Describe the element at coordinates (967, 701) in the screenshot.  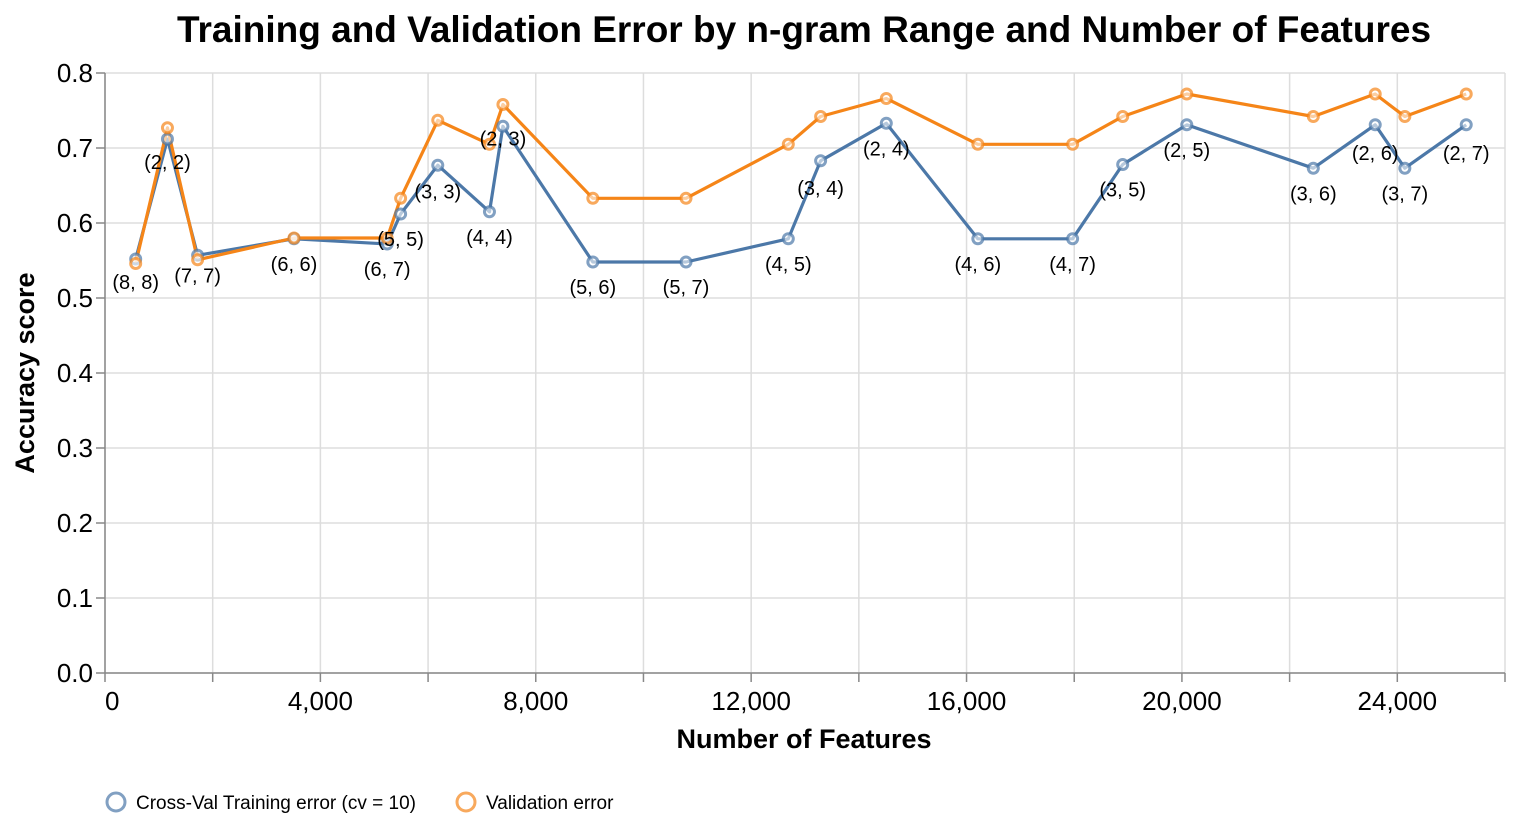
I see `x-tick-label: 16,000` at that location.